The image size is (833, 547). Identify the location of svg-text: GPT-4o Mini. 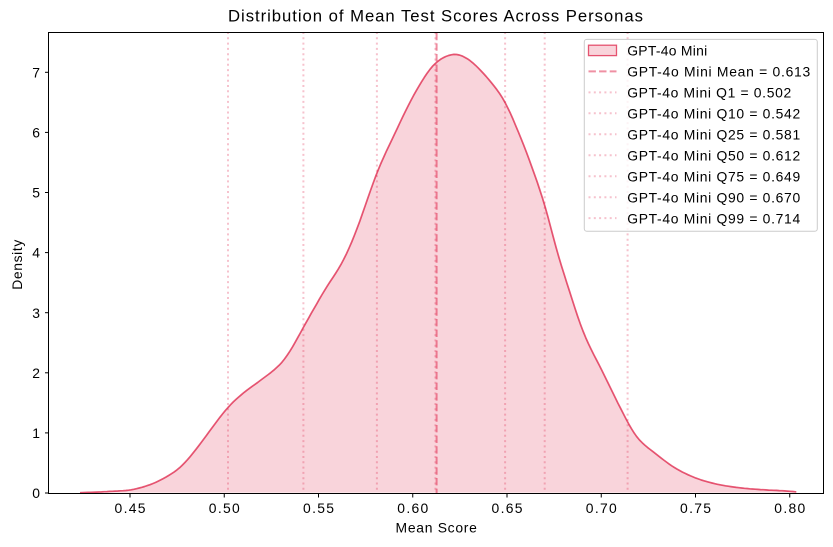
(667, 51).